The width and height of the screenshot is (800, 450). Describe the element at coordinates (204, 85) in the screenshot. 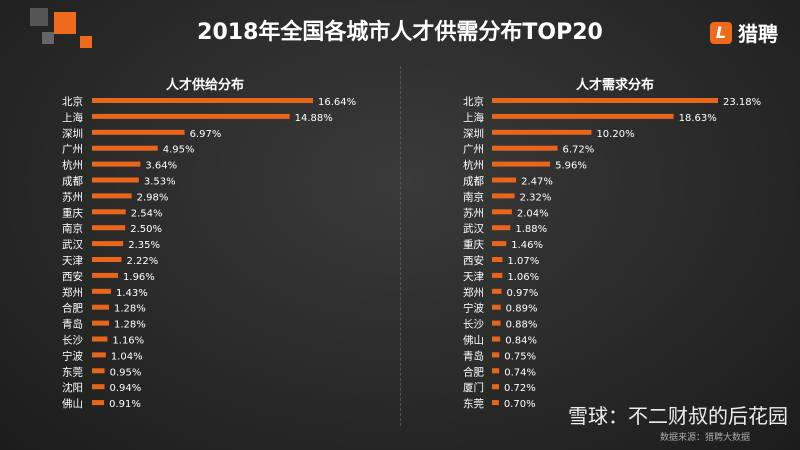

I see `supply-chart-title: 人才供给分布` at that location.